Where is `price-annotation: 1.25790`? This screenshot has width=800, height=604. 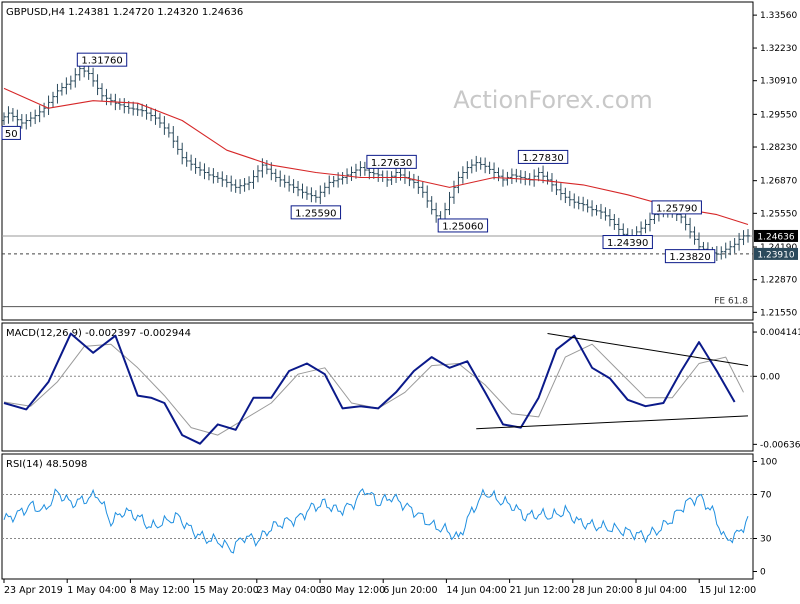
price-annotation: 1.25790 is located at coordinates (676, 208).